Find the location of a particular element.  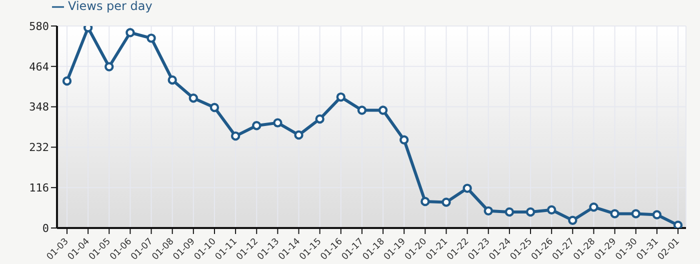

y-tick-label: 116 is located at coordinates (39, 188).